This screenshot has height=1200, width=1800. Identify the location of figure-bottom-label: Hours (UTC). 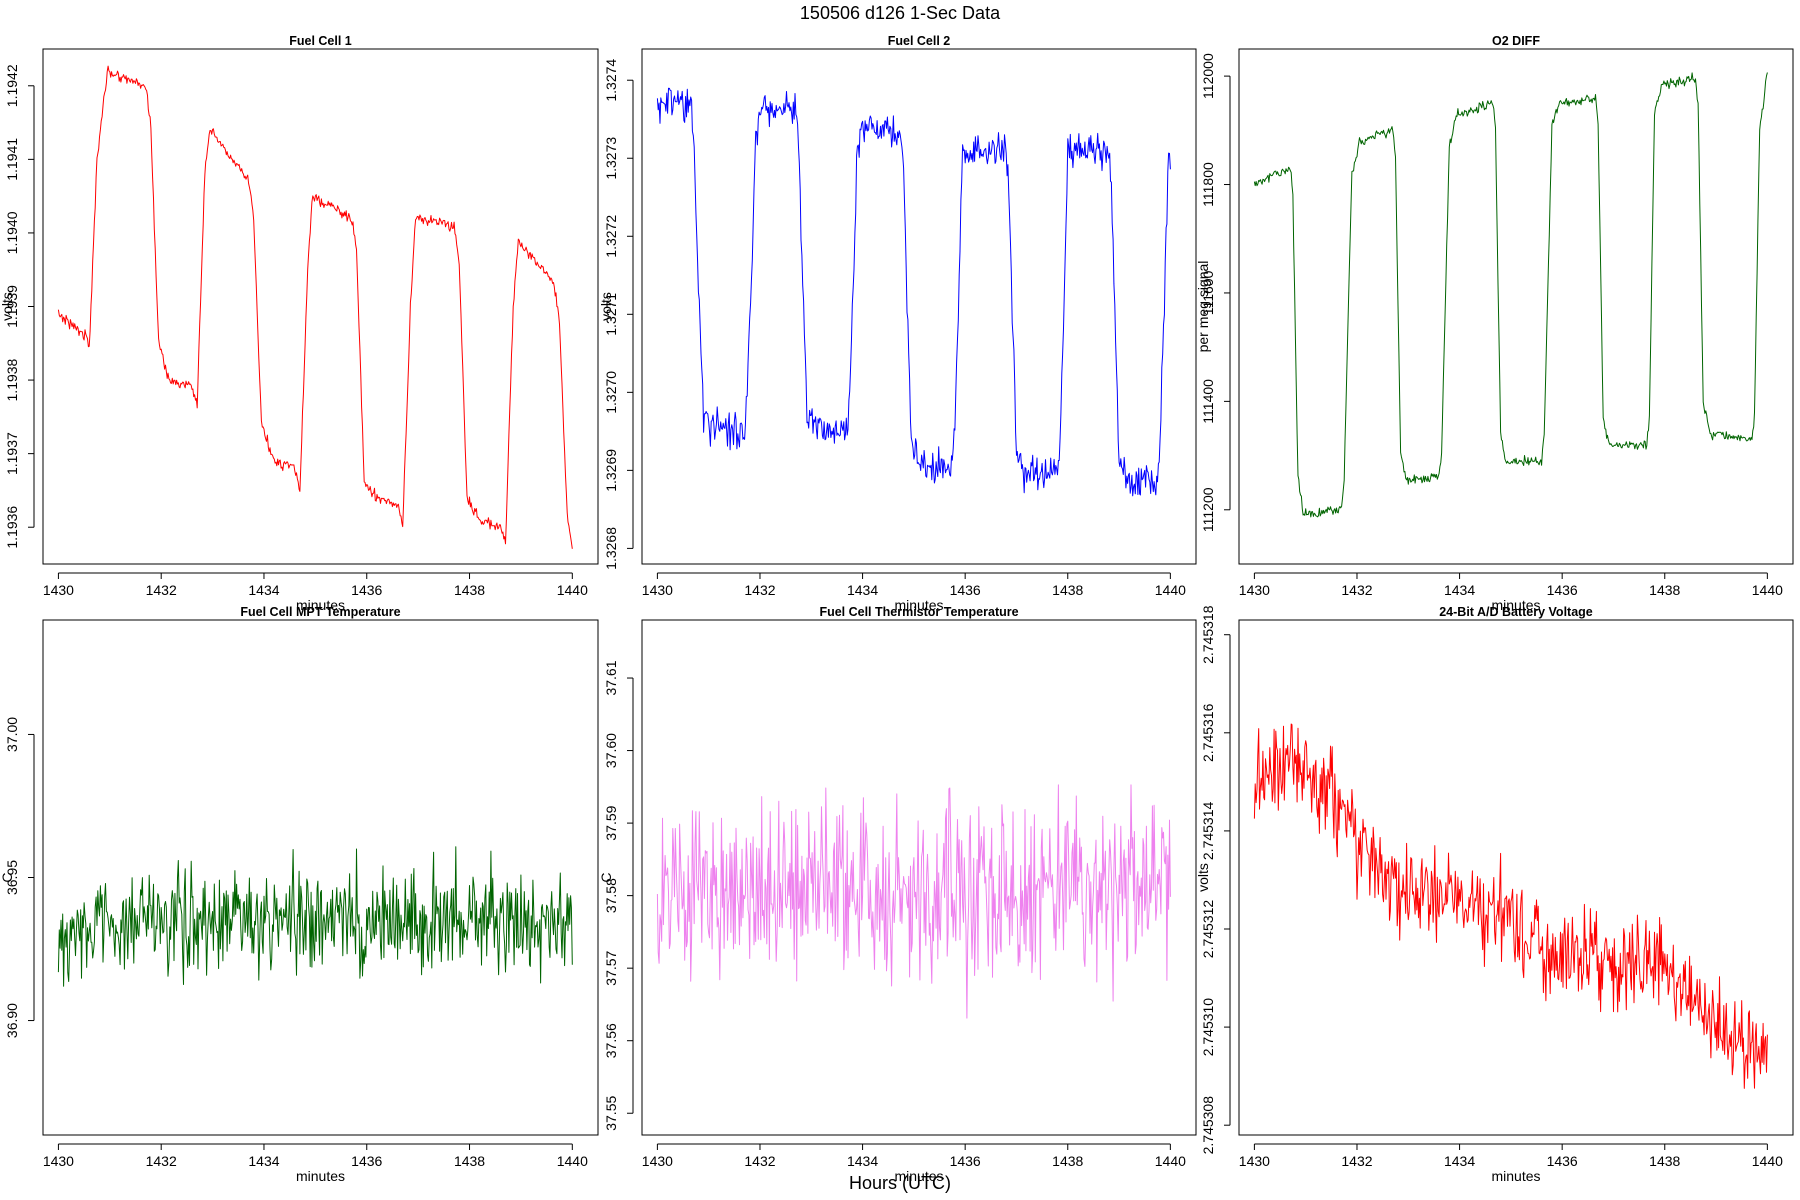
(900, 1183).